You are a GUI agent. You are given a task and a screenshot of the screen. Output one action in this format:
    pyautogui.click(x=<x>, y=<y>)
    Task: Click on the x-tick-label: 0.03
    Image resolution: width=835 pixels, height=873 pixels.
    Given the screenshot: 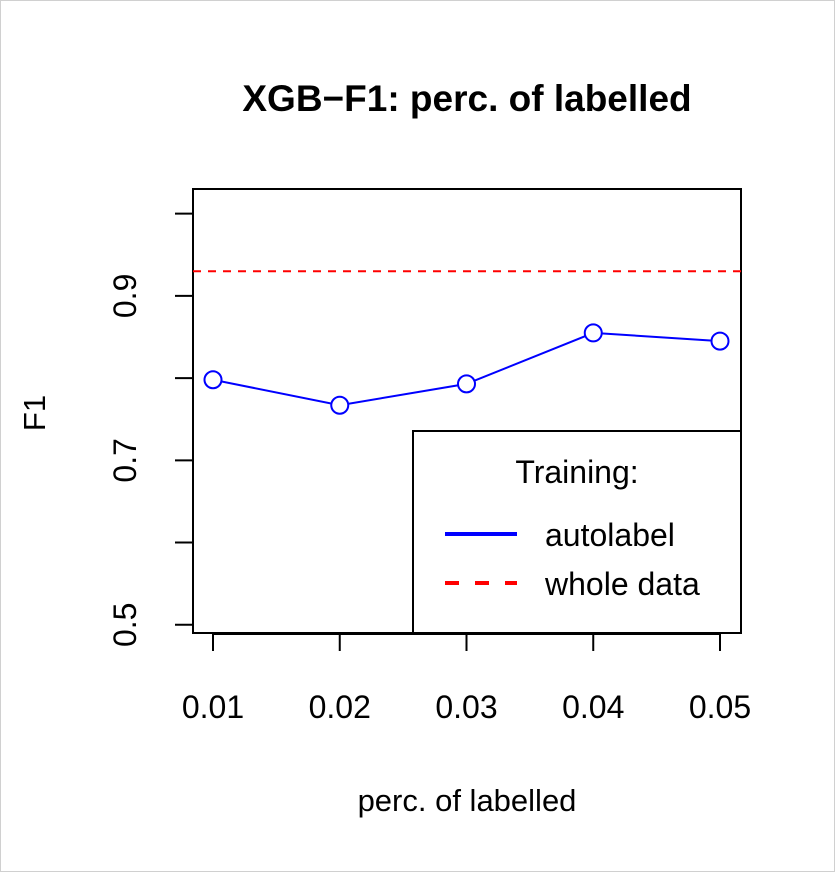 What is the action you would take?
    pyautogui.click(x=466, y=707)
    